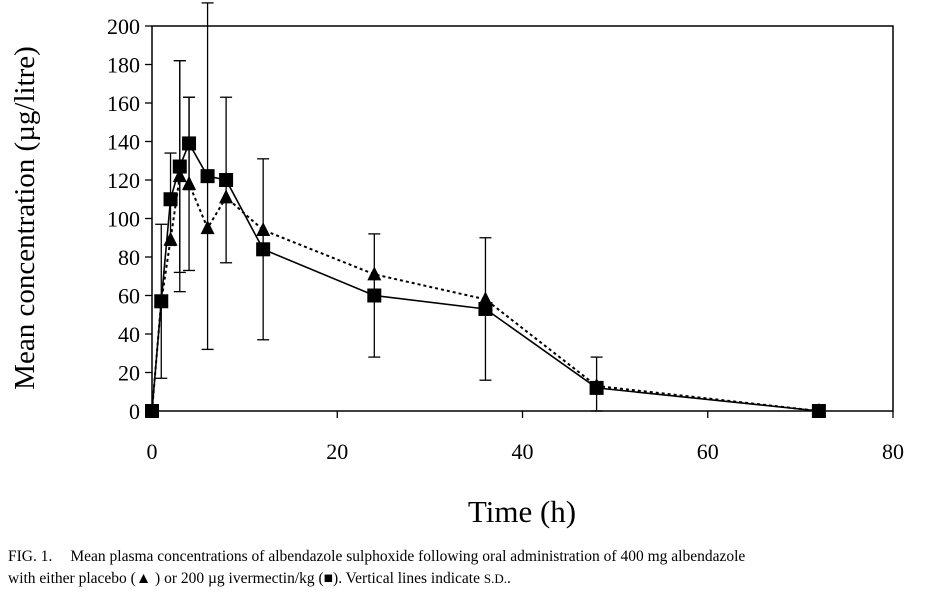  I want to click on y-tick-label: 120, so click(123, 180).